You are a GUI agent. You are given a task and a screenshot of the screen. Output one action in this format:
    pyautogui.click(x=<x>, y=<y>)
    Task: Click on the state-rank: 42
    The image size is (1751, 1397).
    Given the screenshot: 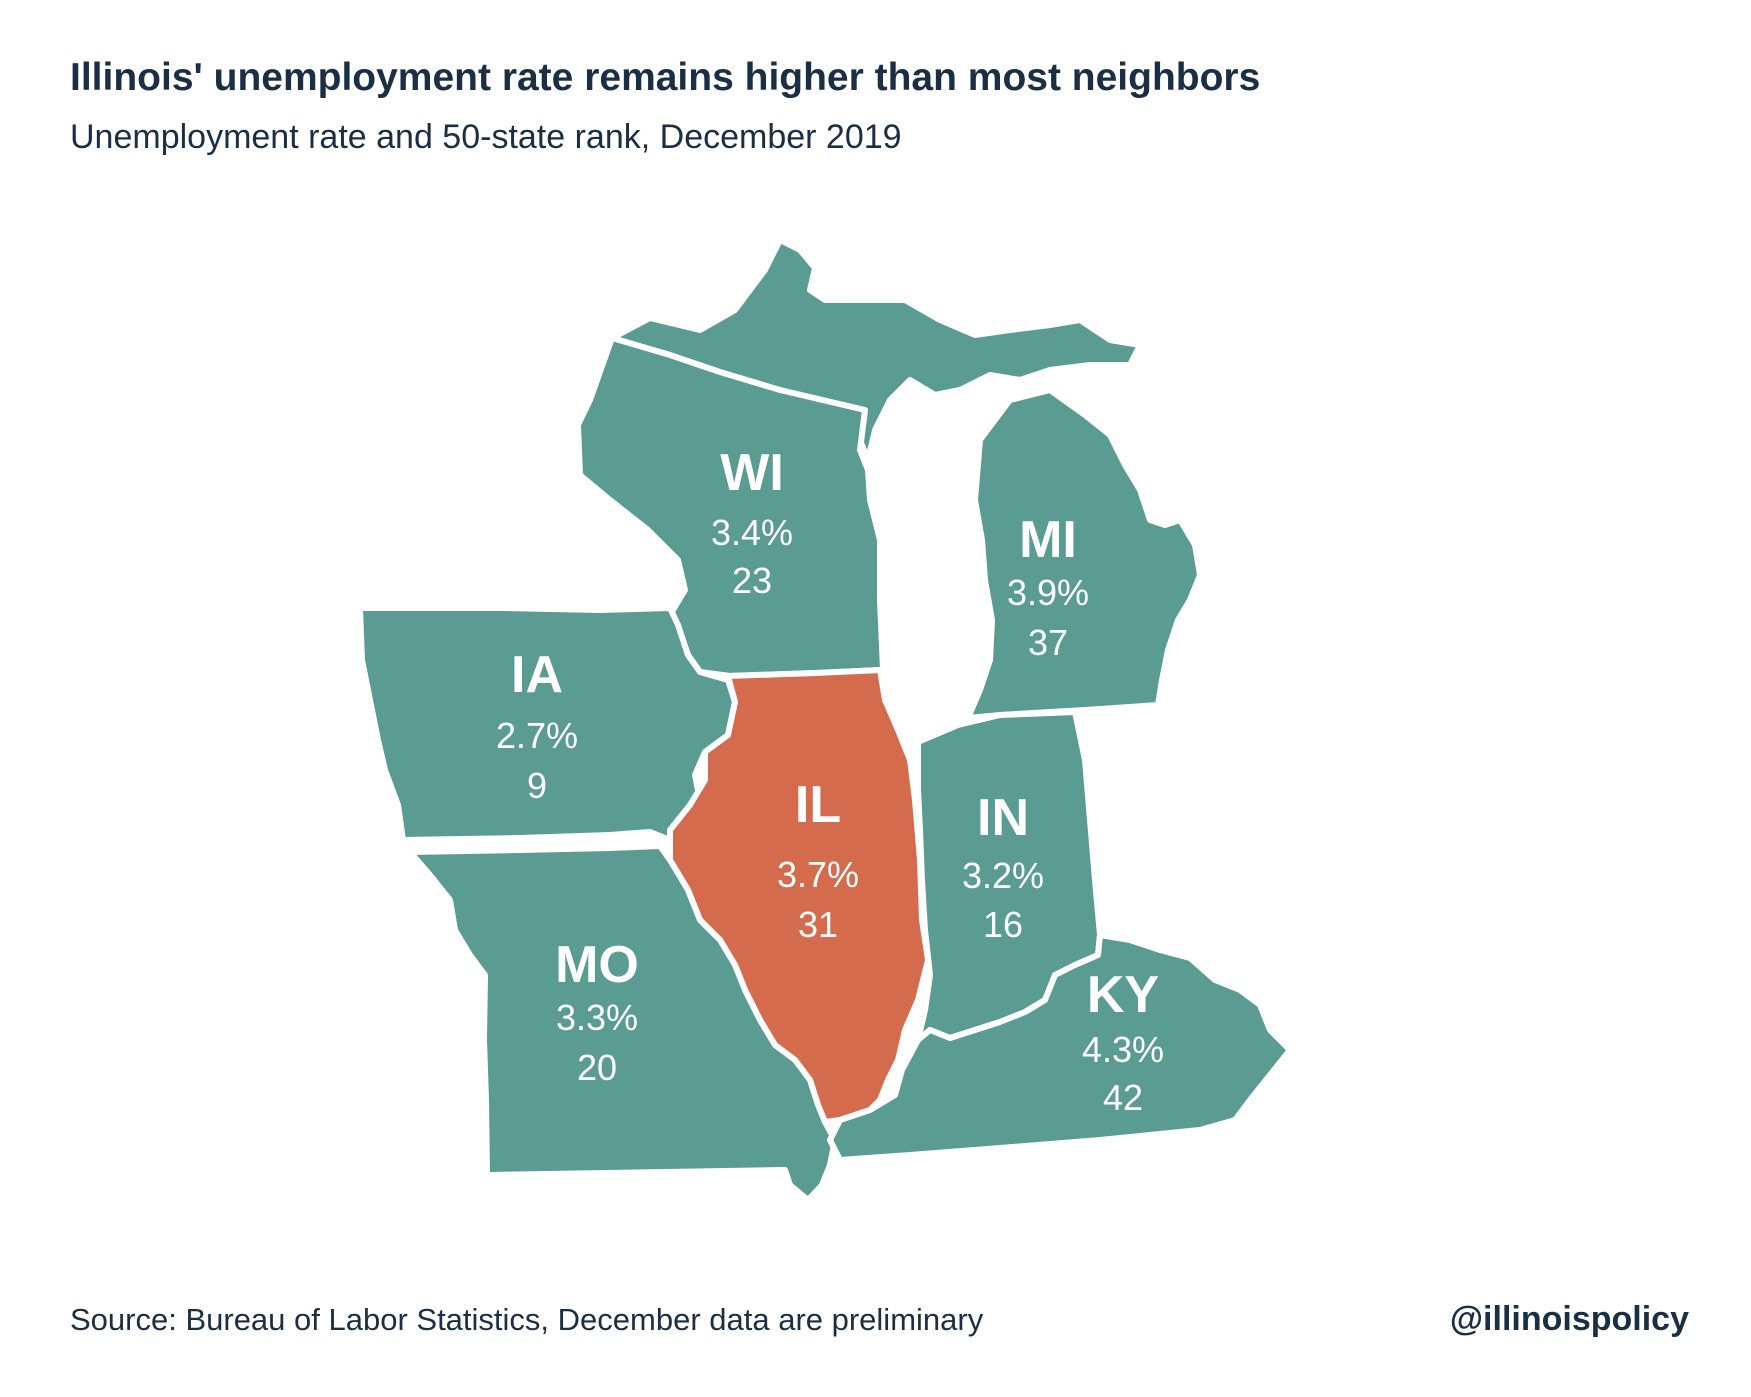 What is the action you would take?
    pyautogui.click(x=1123, y=1097)
    